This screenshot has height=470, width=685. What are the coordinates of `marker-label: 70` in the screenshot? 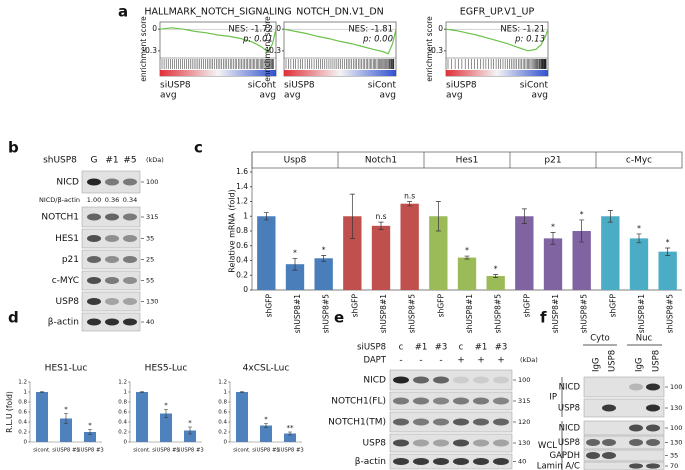 It's located at (674, 466).